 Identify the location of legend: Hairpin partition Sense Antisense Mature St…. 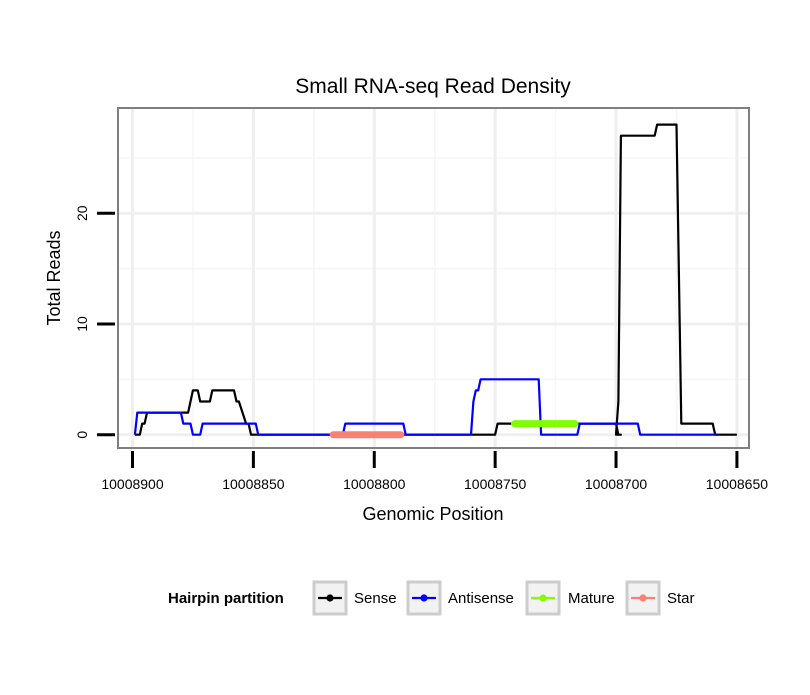
(431, 598).